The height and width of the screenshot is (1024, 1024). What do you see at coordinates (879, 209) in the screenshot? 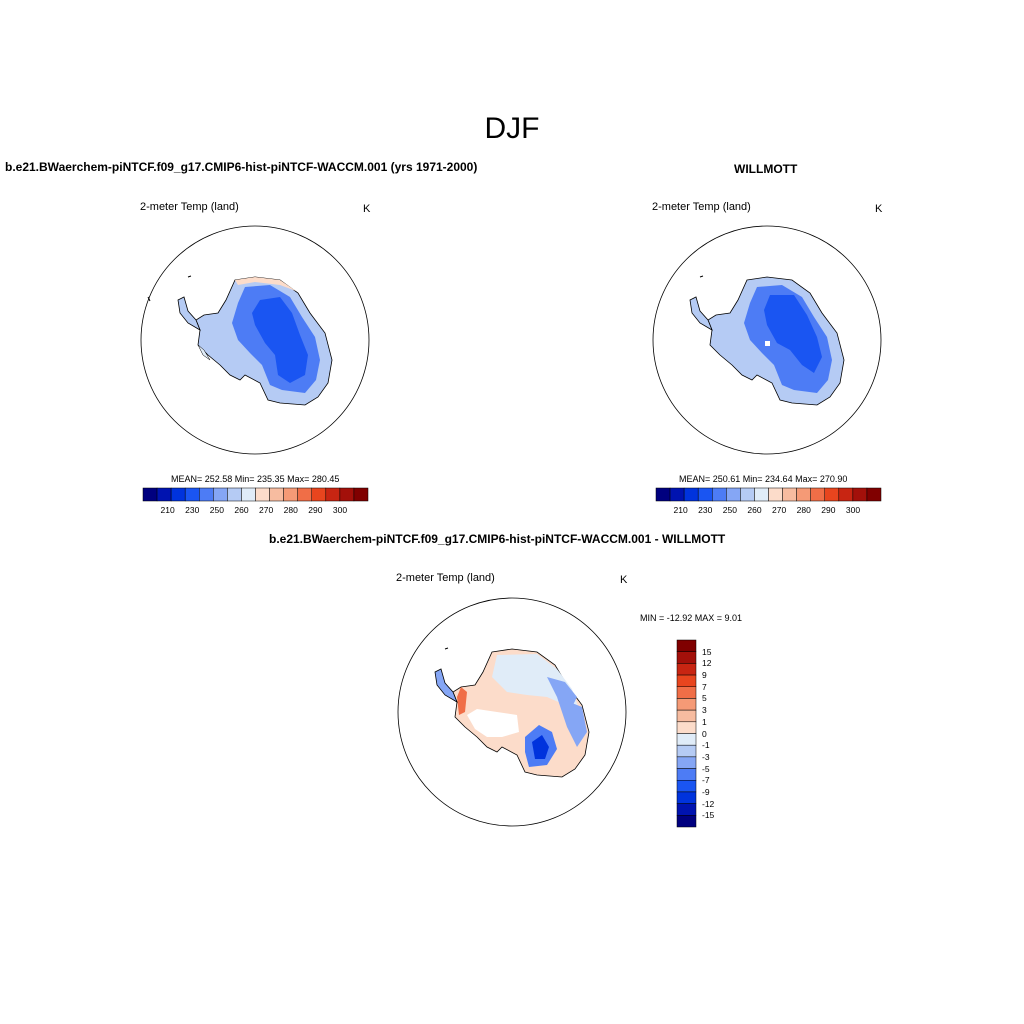
I see `obs-units-label: K` at bounding box center [879, 209].